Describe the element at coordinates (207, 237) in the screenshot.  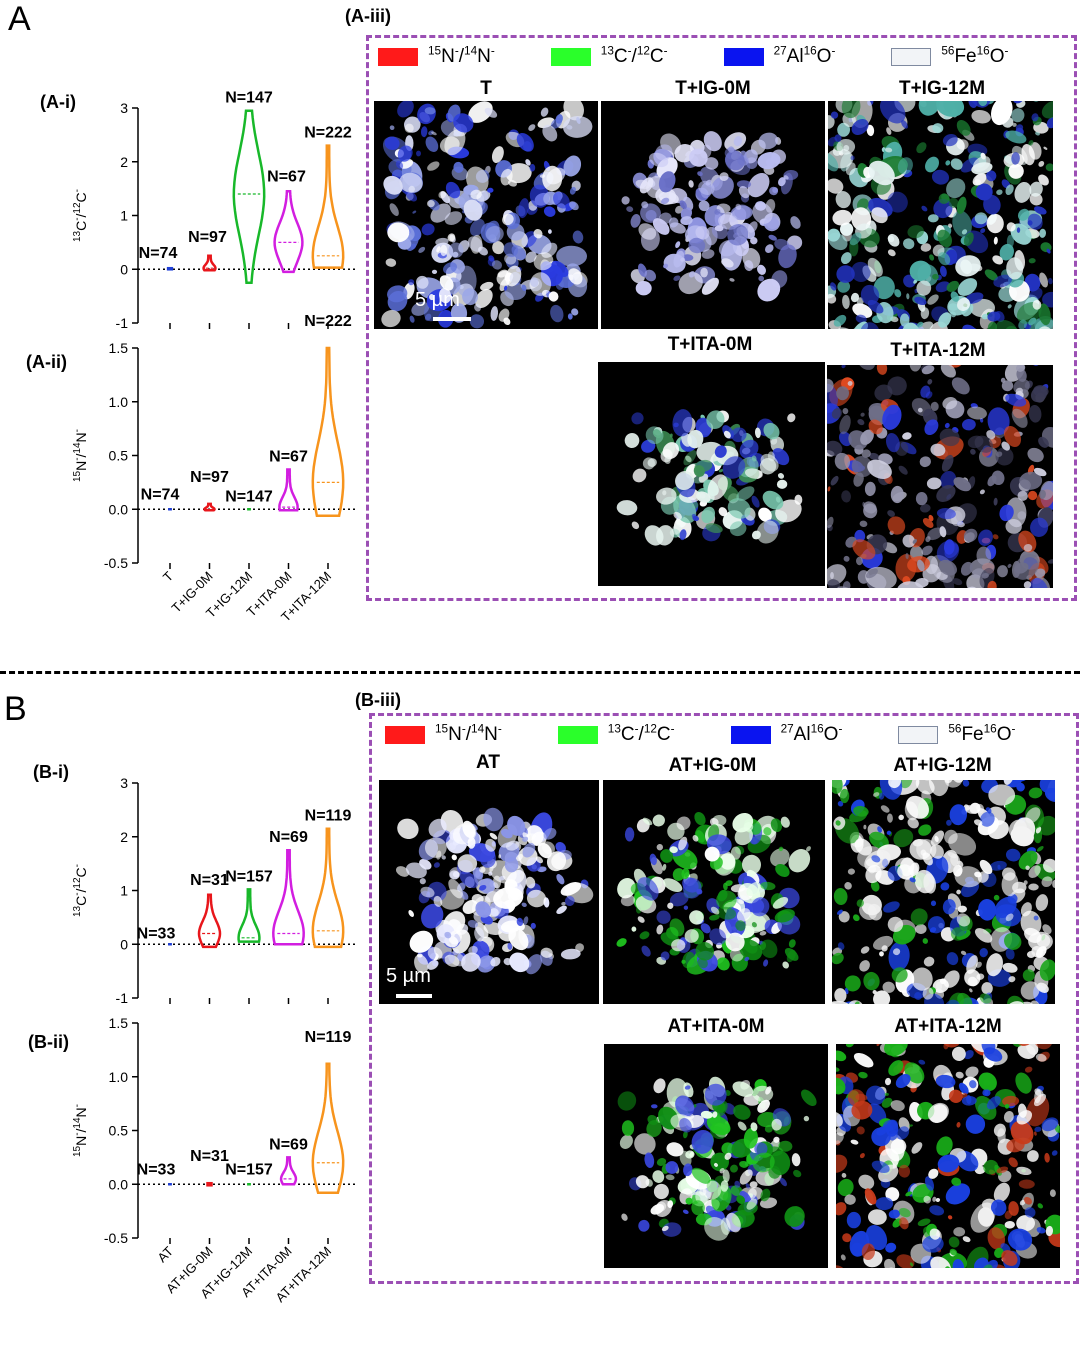
I see `count-label: N=97` at that location.